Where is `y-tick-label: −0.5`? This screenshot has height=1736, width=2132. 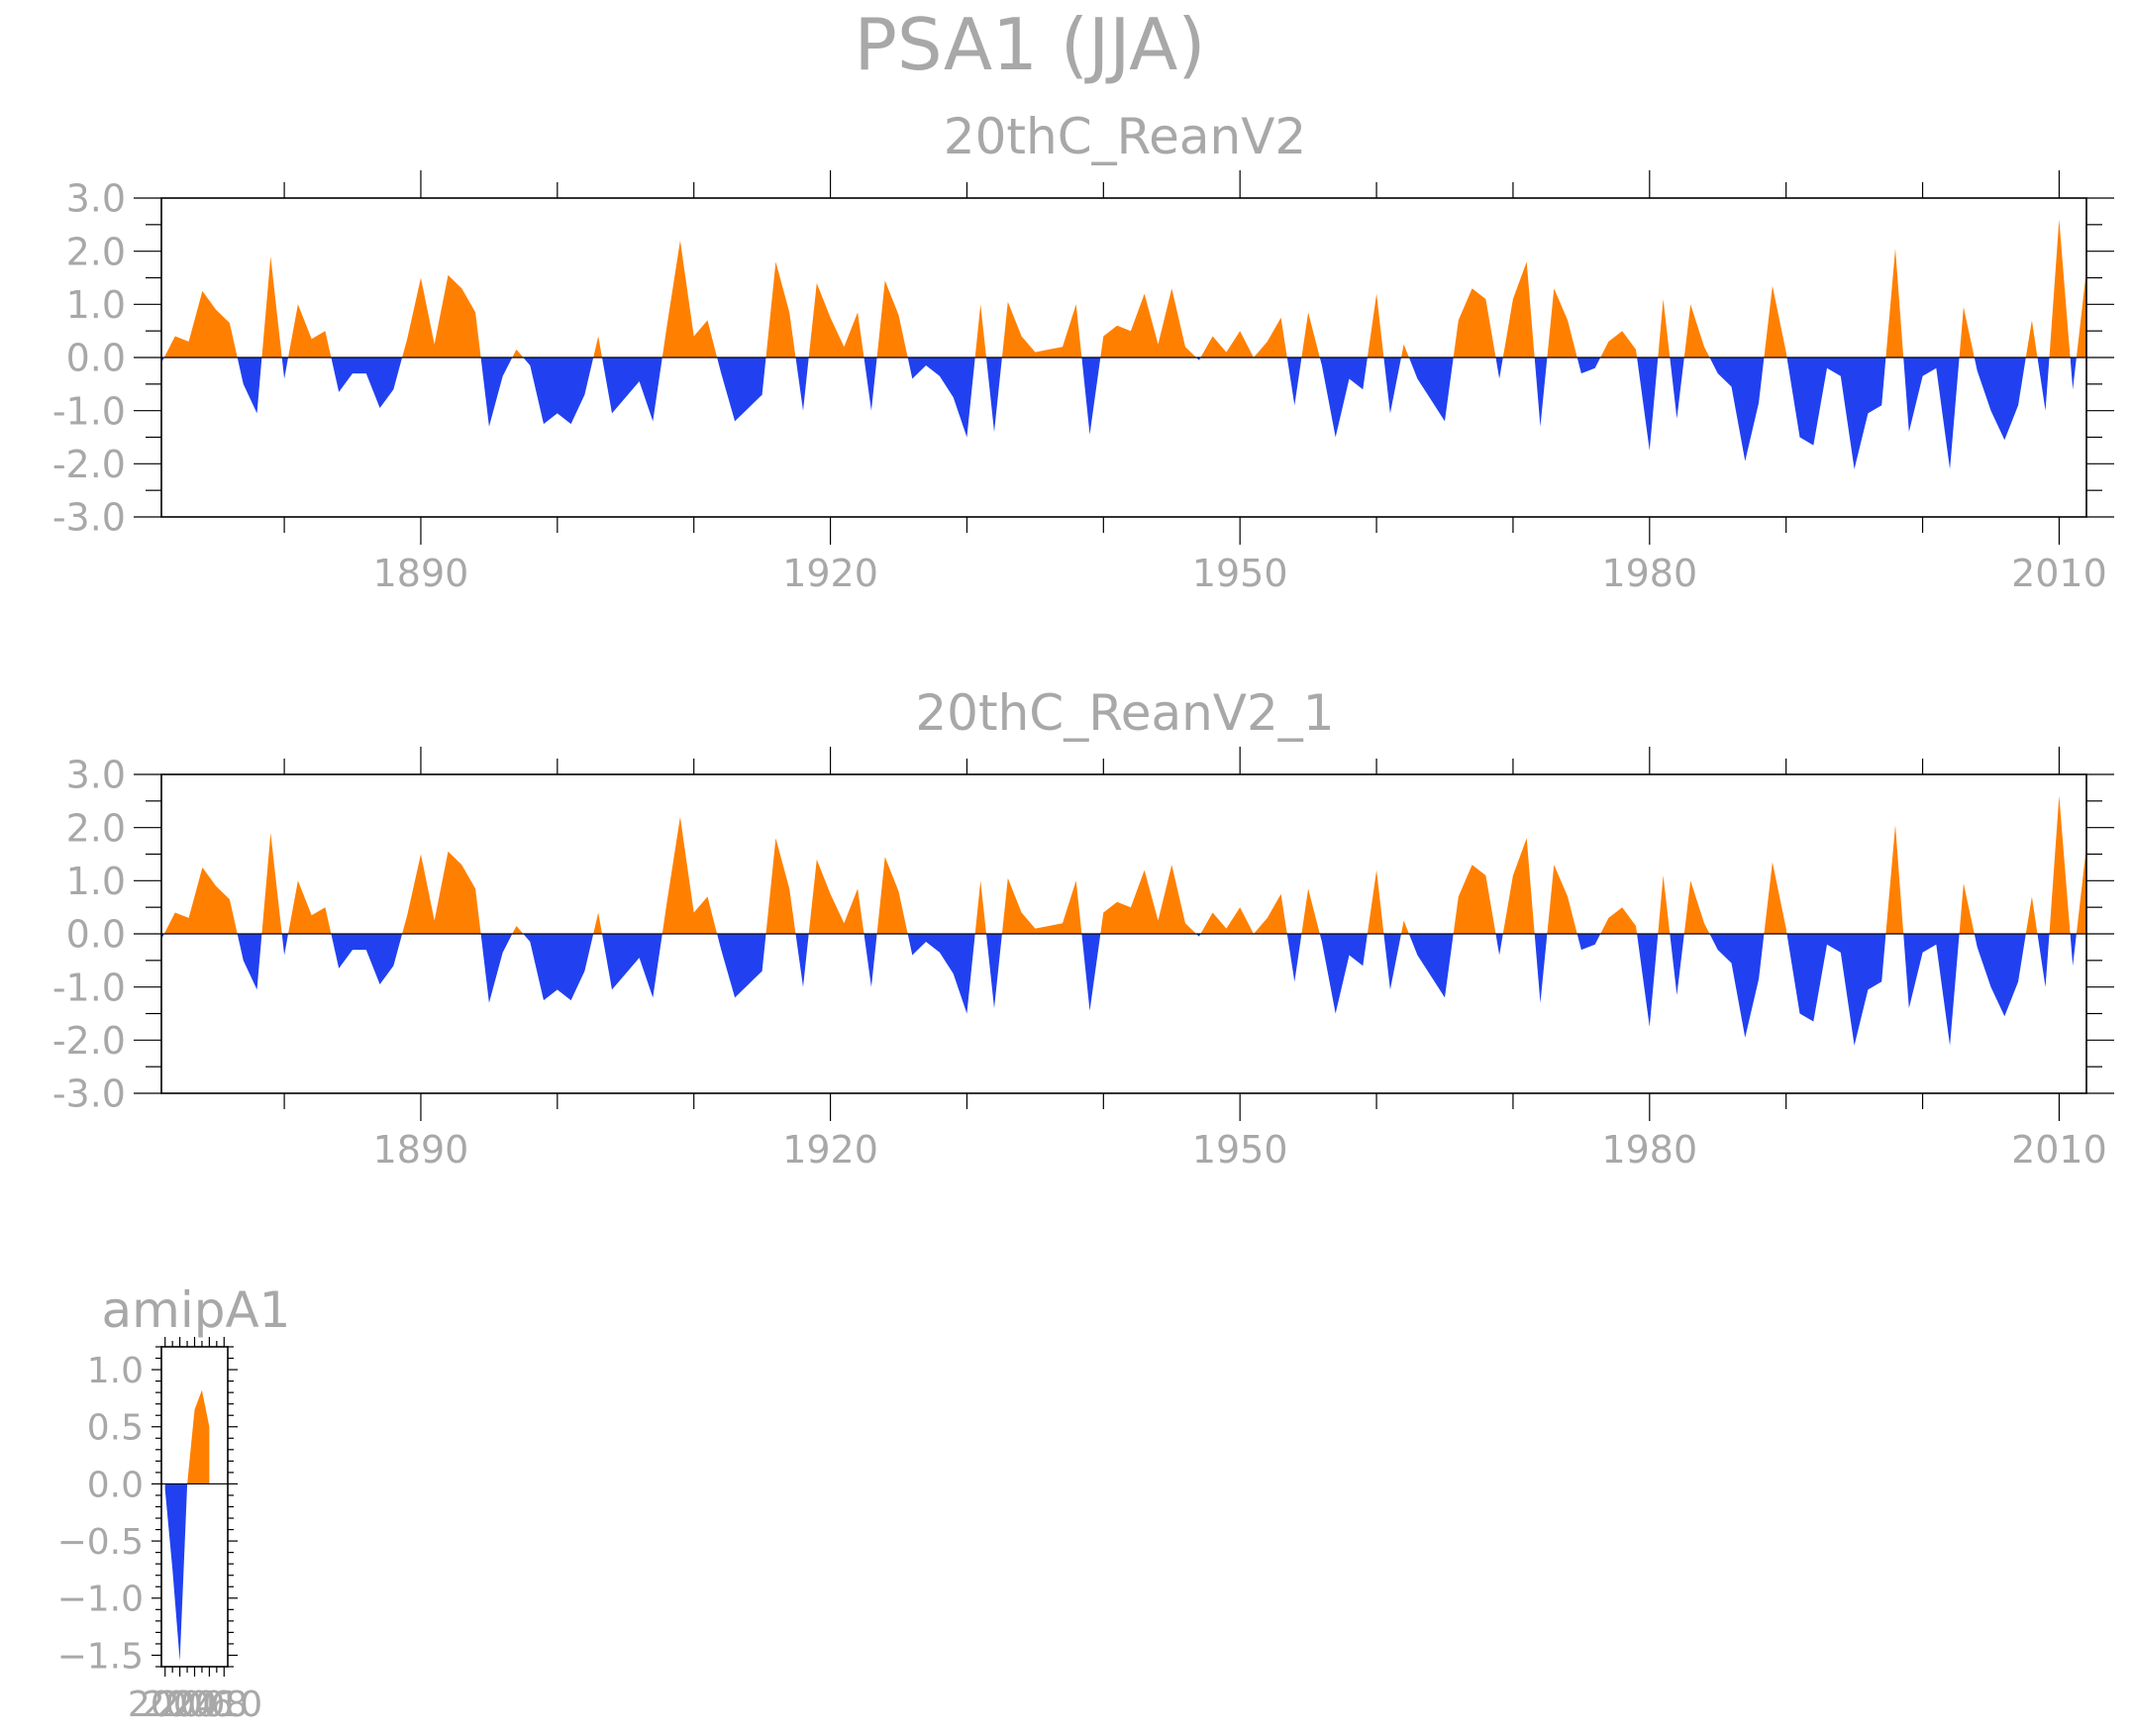 y-tick-label: −0.5 is located at coordinates (100, 1542).